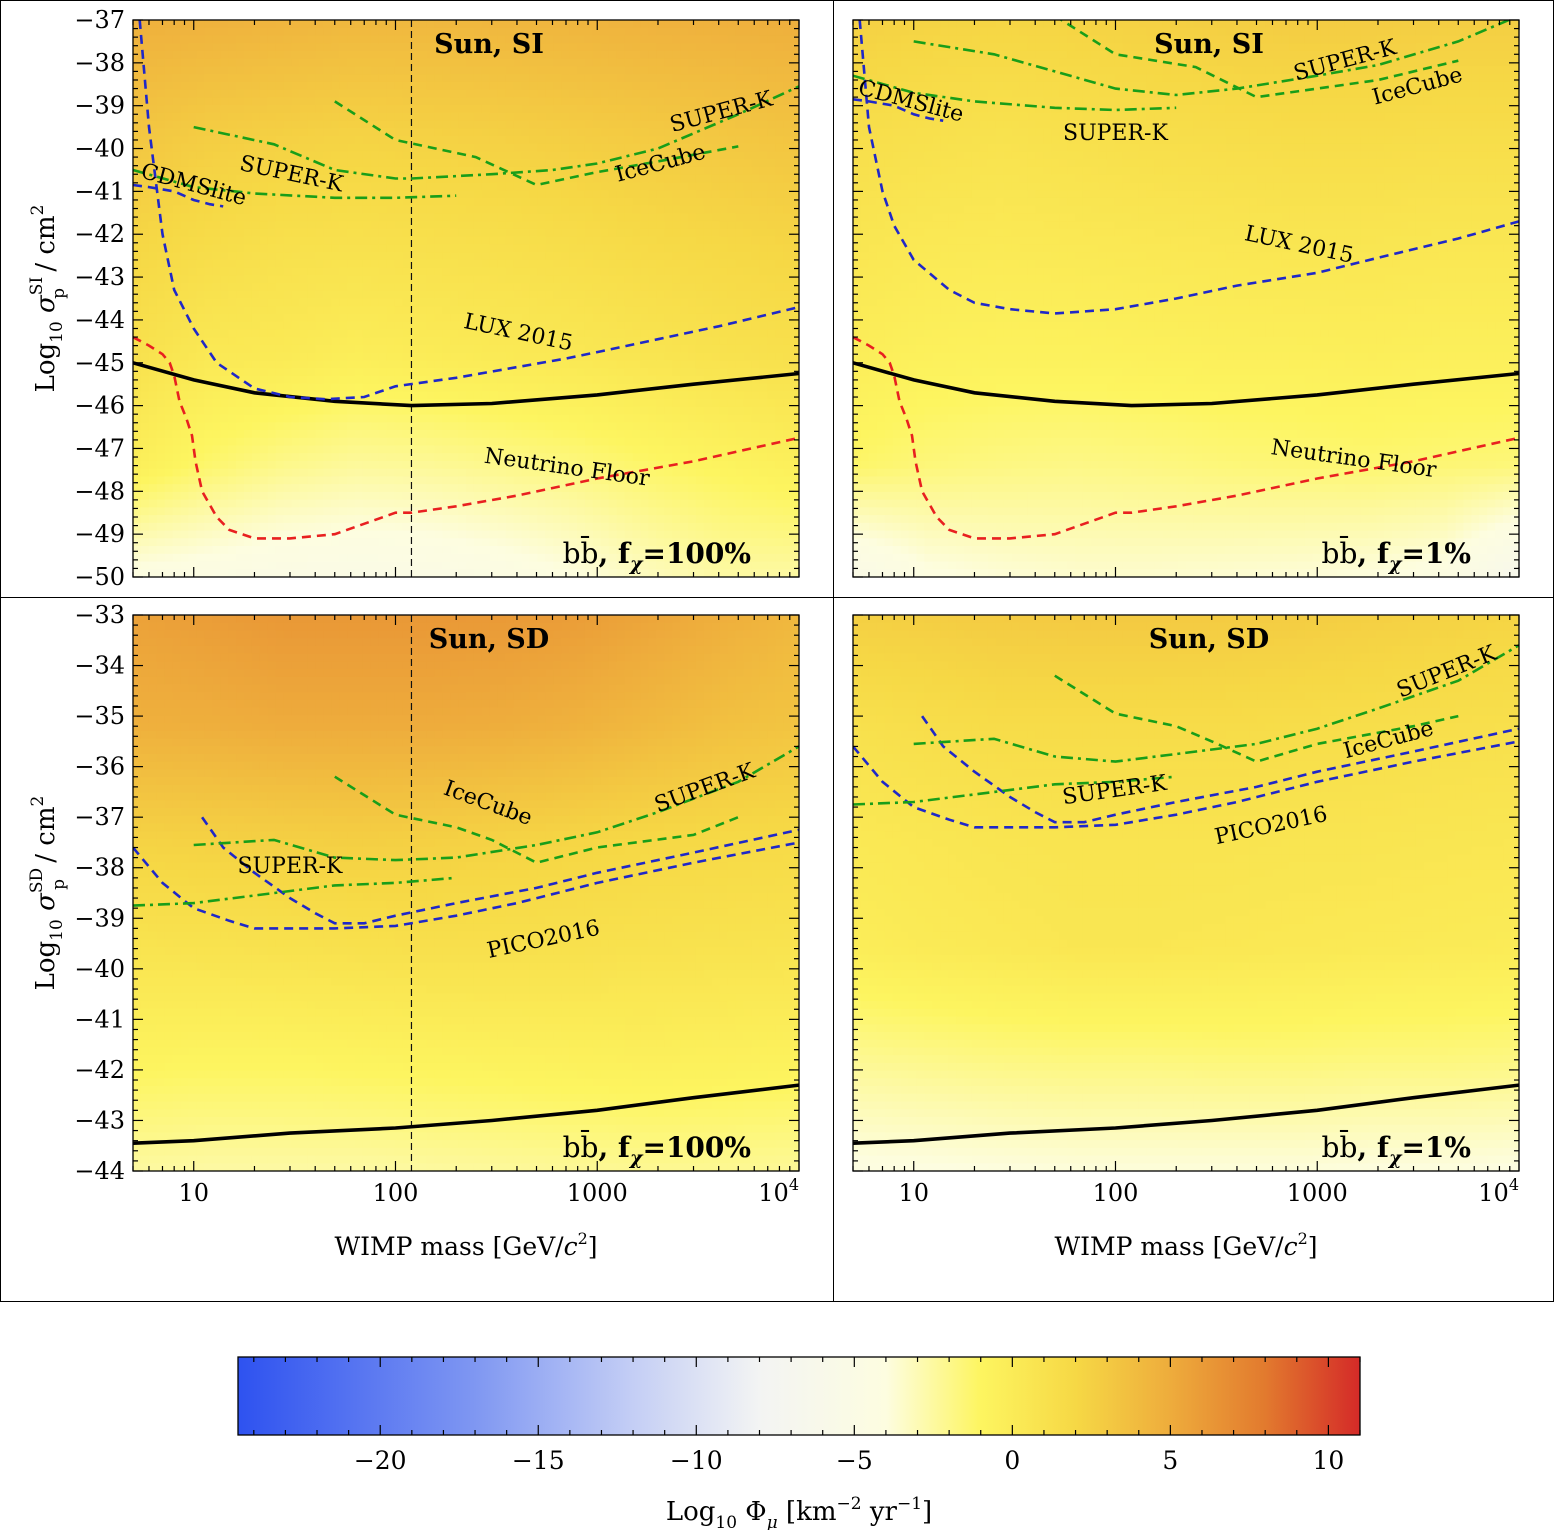 Image resolution: width=1555 pixels, height=1530 pixels. What do you see at coordinates (696, 1460) in the screenshot?
I see `colorbar-tick-label: −10` at bounding box center [696, 1460].